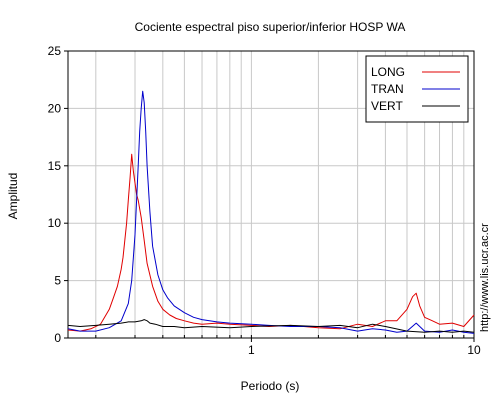 The image size is (500, 400). Describe the element at coordinates (387, 89) in the screenshot. I see `legend-label-tran: TRAN` at that location.